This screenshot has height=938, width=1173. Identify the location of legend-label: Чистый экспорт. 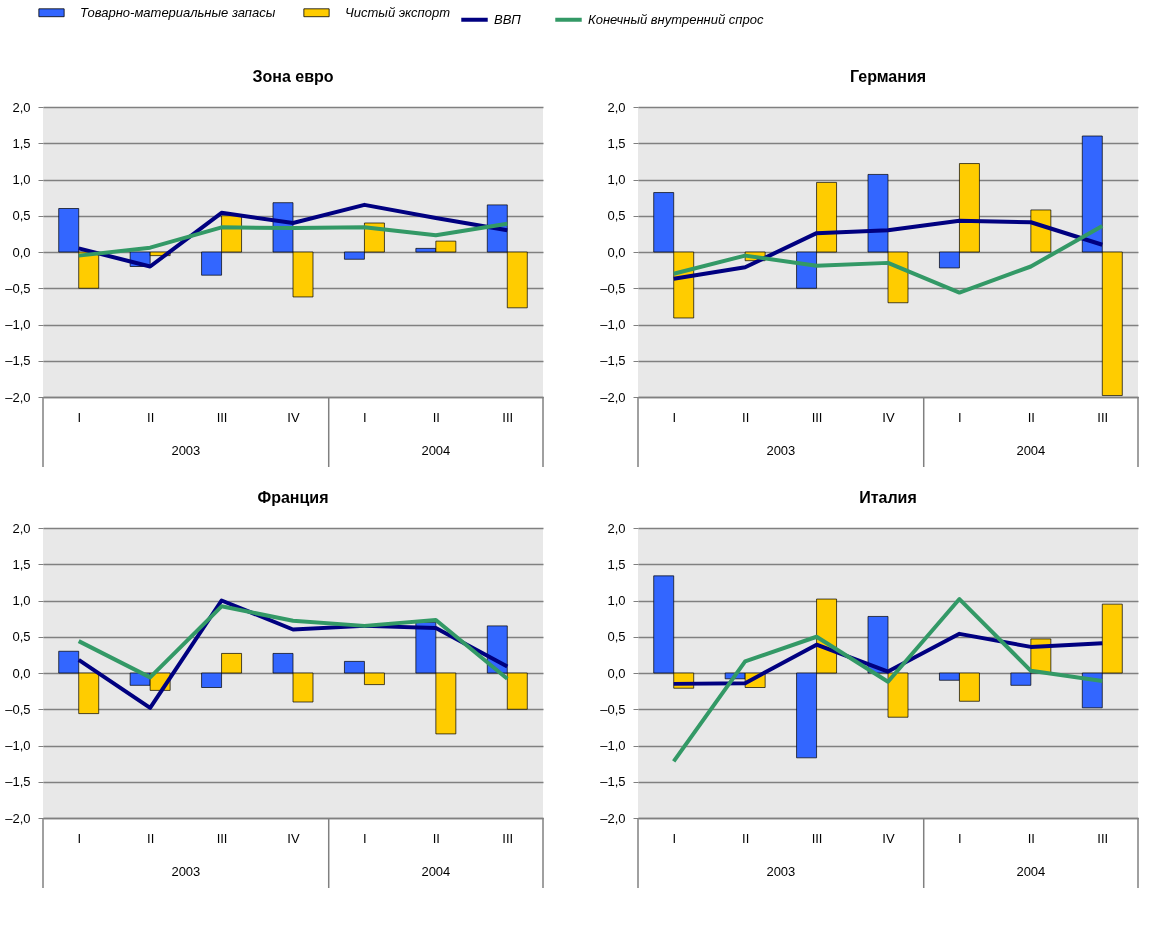
(398, 12).